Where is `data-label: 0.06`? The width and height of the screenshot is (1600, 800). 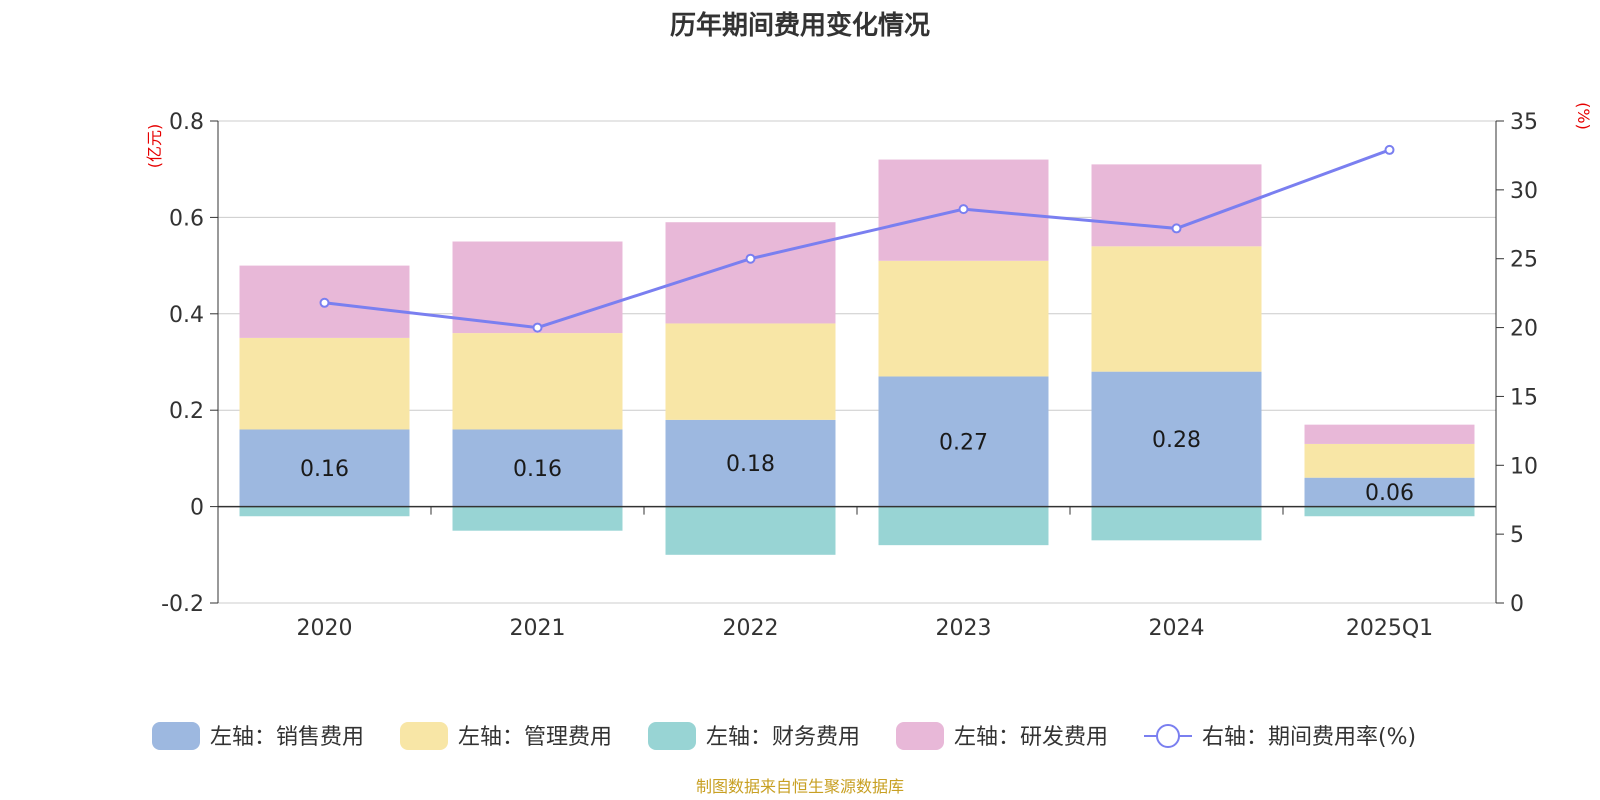
data-label: 0.06 is located at coordinates (1389, 493).